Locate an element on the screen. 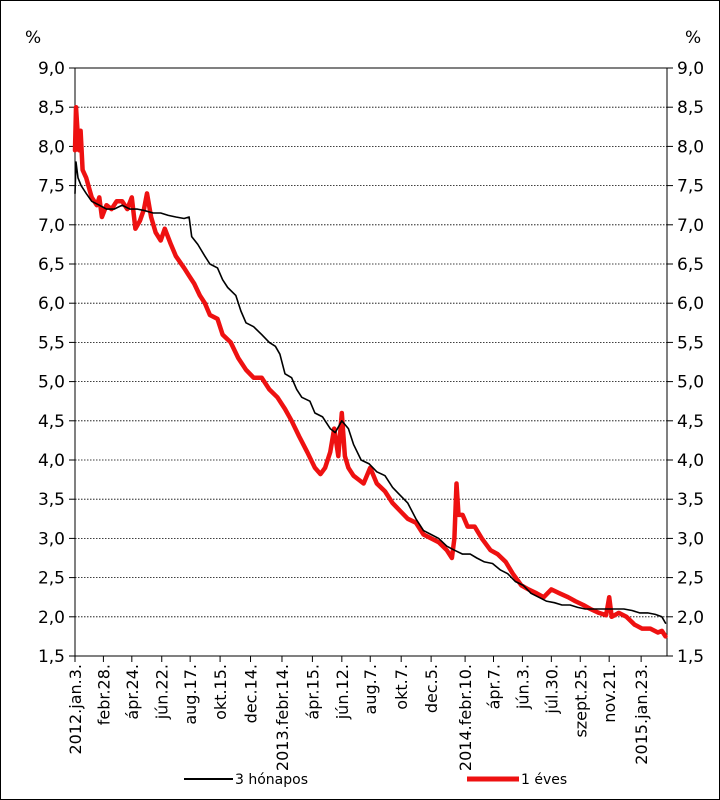 This screenshot has width=720, height=800. y-tick-label-left: 2,0 is located at coordinates (51, 618).